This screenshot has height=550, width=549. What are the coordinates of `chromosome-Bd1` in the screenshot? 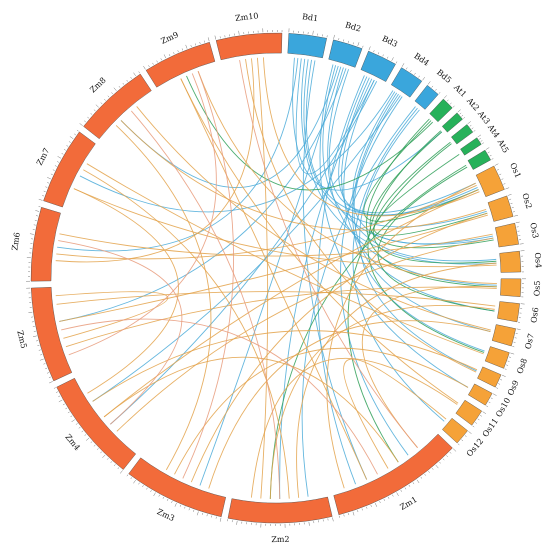 It's located at (307, 46).